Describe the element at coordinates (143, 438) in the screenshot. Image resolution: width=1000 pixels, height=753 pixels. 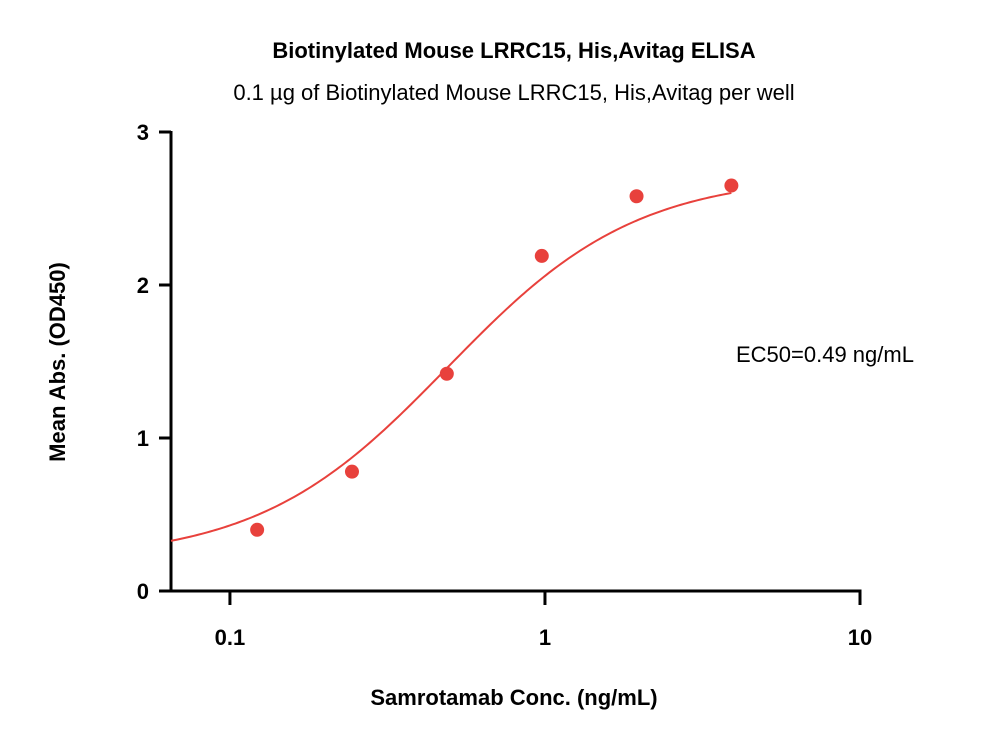
I see `y-tick-label: 1` at that location.